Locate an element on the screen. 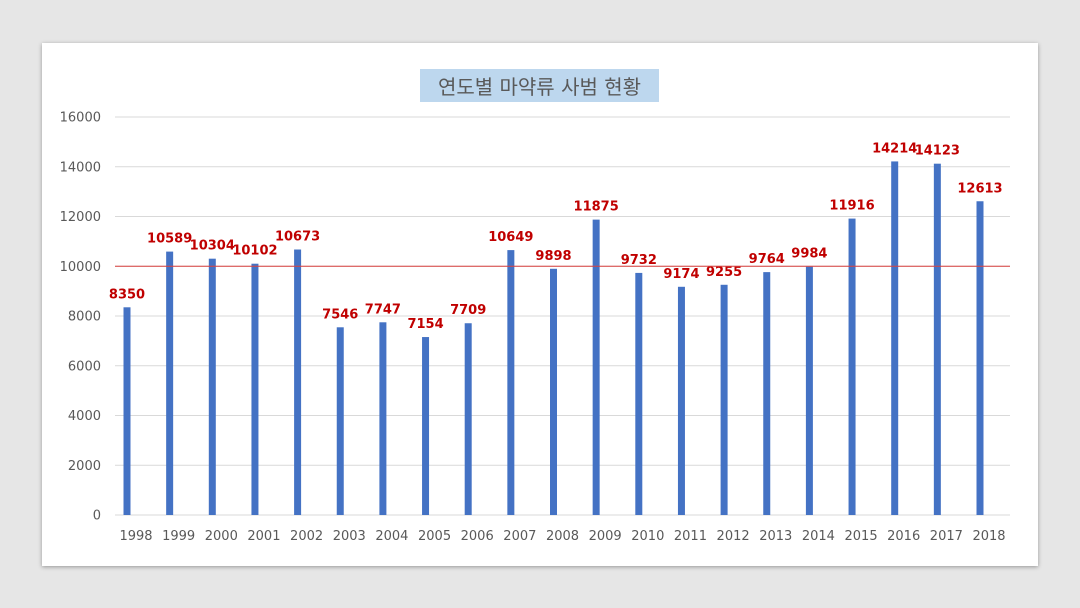 This screenshot has width=1080, height=608. x-tick-label: 2000 is located at coordinates (221, 536).